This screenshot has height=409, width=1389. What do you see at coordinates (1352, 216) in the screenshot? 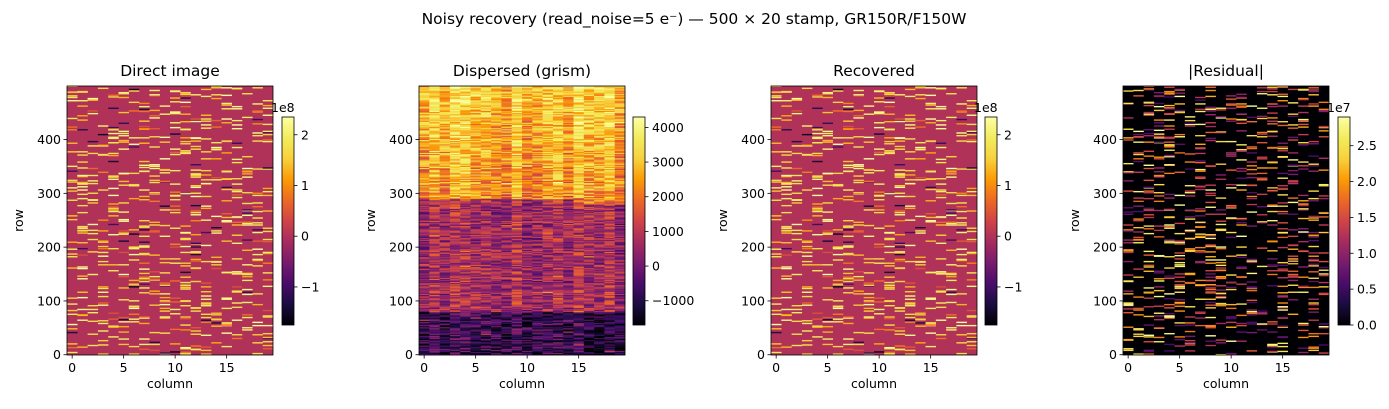
I see `colorbar: 0.0 0.5 1.0 1.5 2.0 2.5 1e7` at bounding box center [1352, 216].